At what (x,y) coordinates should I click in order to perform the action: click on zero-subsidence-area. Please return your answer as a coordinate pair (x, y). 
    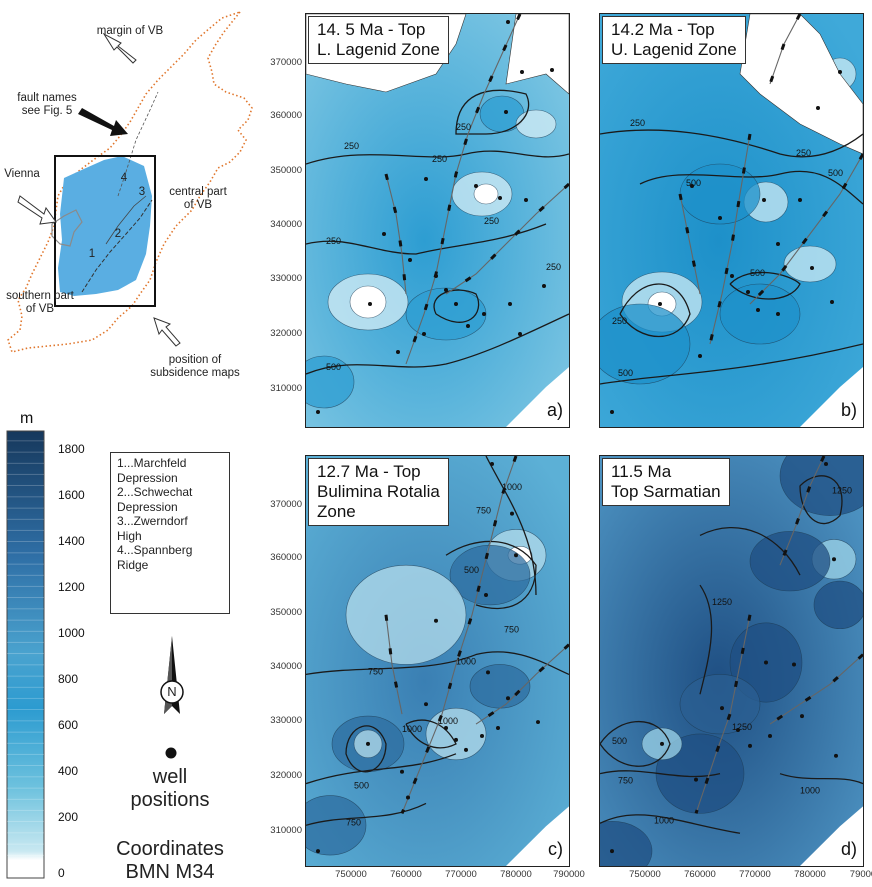
    Looking at the image, I should click on (801, 84).